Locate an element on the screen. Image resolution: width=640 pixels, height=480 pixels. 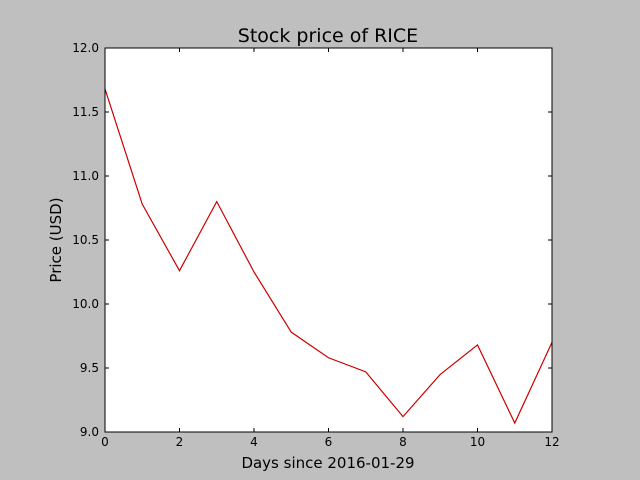
x-tick-label: 8 is located at coordinates (403, 442).